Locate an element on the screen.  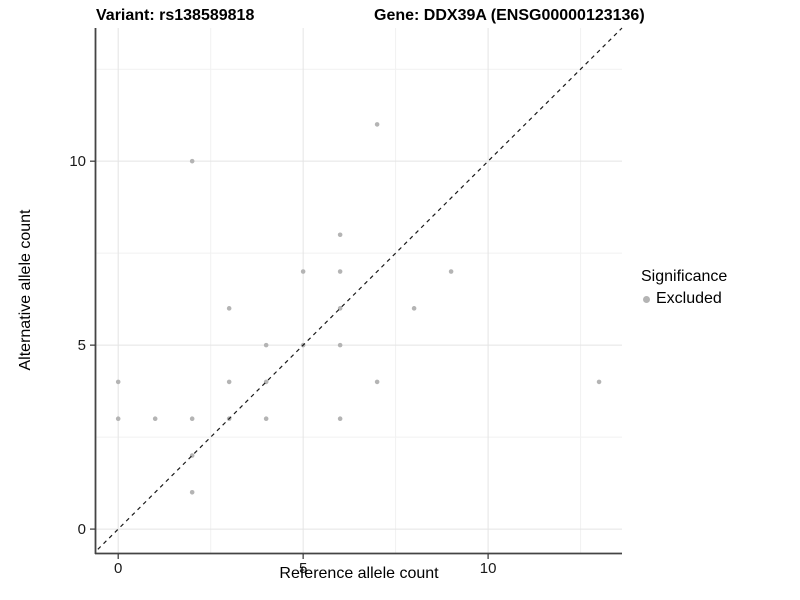
y-tick-label: 5 is located at coordinates (82, 345).